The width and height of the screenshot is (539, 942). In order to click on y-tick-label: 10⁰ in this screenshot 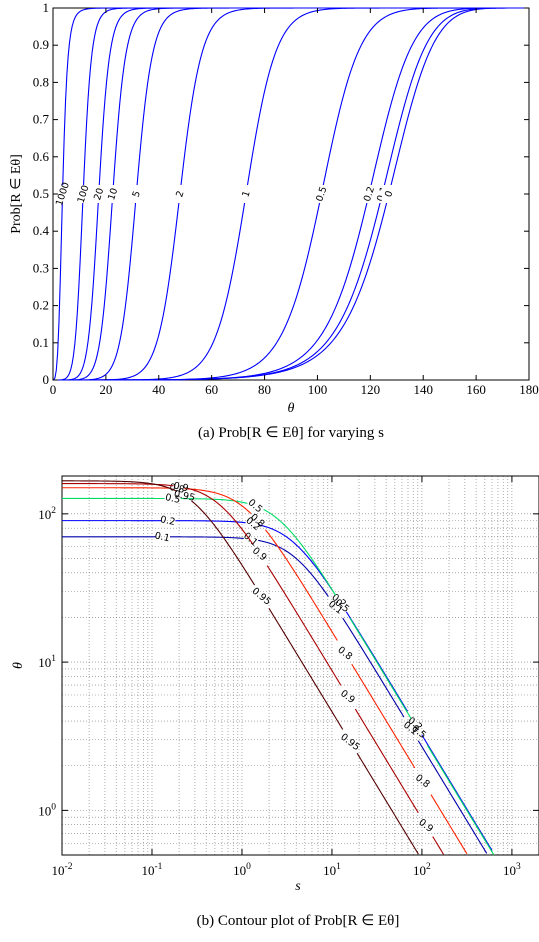, I will do `click(47, 810)`.